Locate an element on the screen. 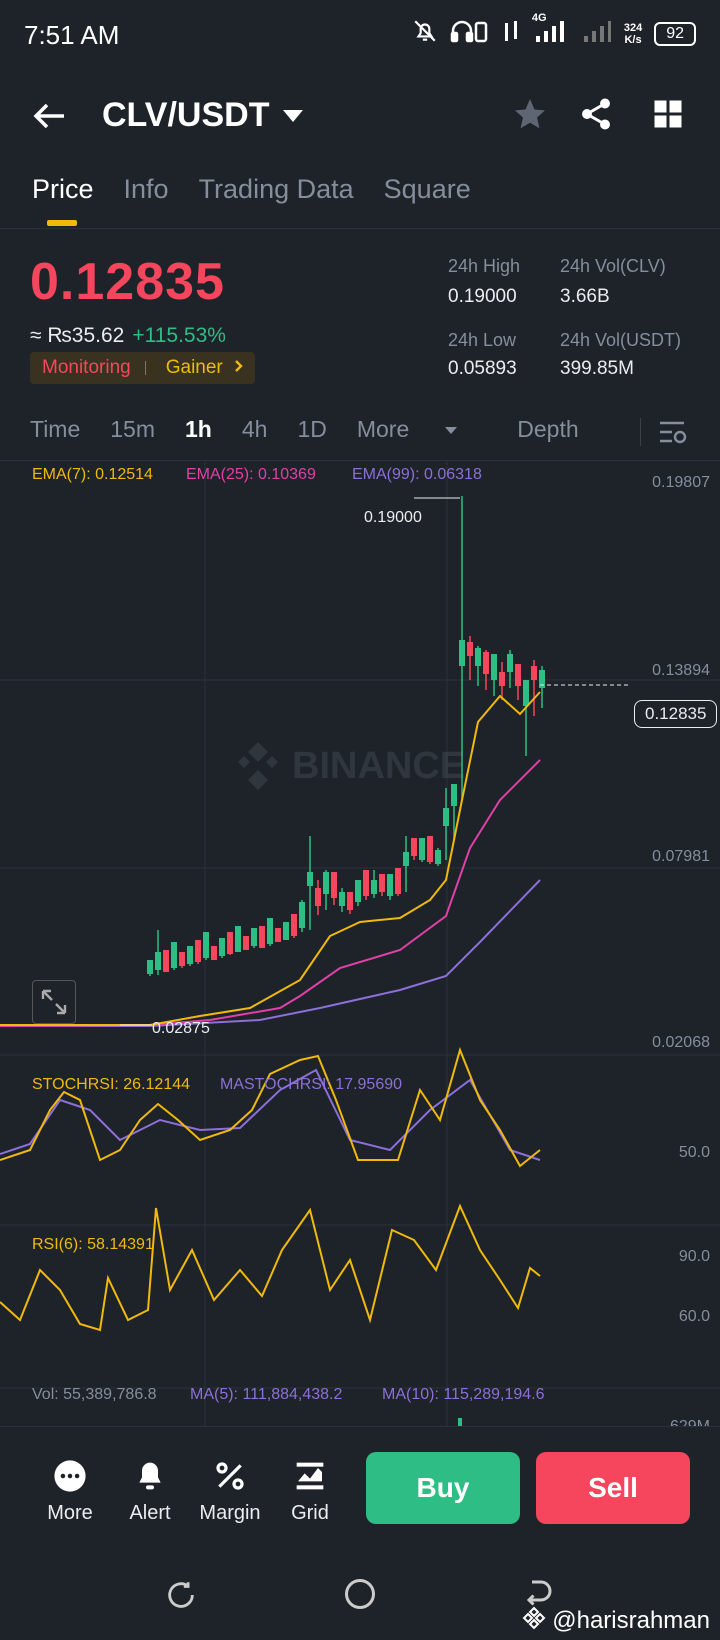  watermark-logo-icon is located at coordinates (534, 1621).